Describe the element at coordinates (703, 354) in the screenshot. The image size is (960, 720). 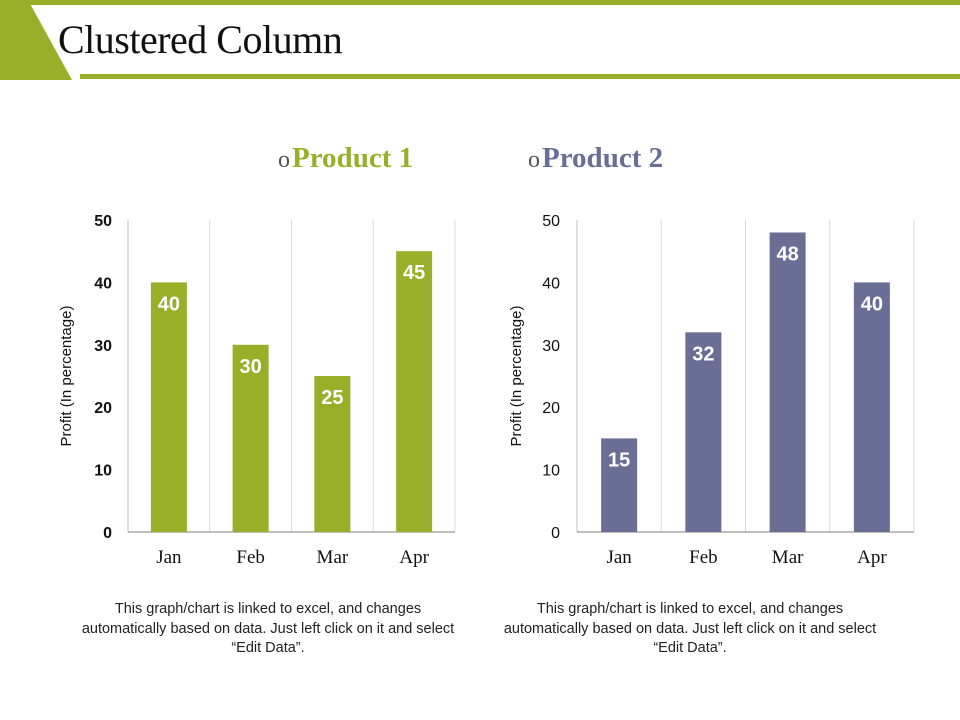
I see `data-label: 32` at that location.